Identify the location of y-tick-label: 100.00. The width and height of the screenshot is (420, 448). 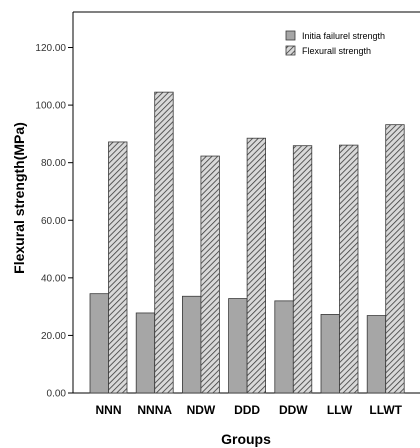
(50, 106).